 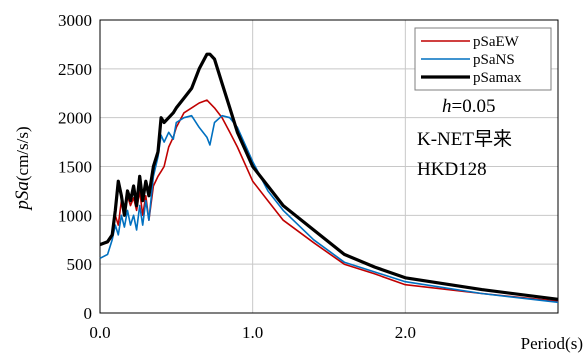 What do you see at coordinates (22, 153) in the screenshot?
I see `y-axis-label-unit: (cm/s/s)` at bounding box center [22, 153].